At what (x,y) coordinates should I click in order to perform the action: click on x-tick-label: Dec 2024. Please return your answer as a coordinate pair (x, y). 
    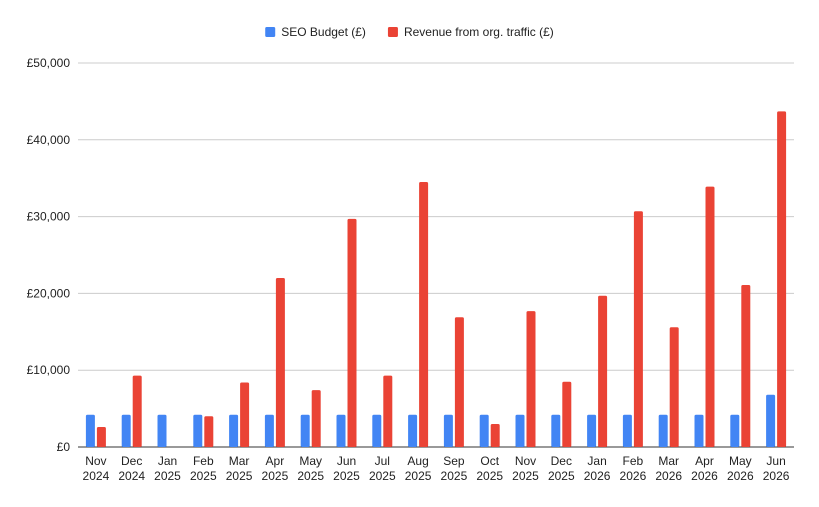
    Looking at the image, I should click on (131, 468).